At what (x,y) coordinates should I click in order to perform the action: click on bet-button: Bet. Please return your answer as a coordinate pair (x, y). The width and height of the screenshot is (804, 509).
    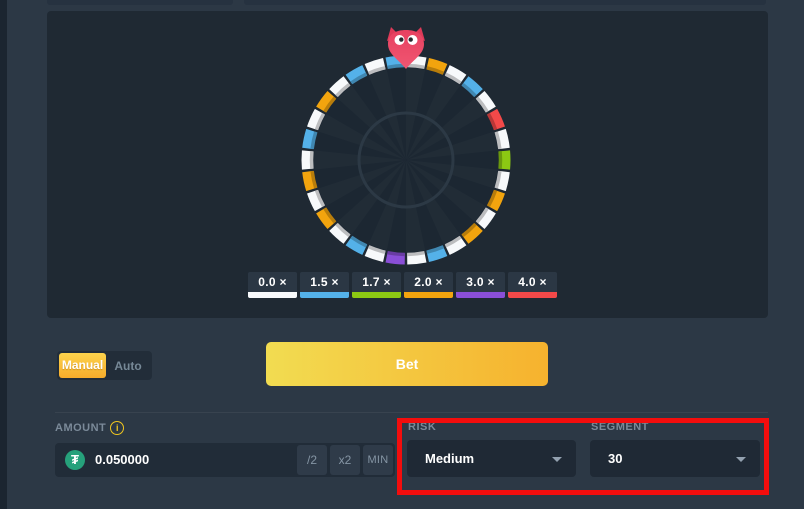
    Looking at the image, I should click on (407, 364).